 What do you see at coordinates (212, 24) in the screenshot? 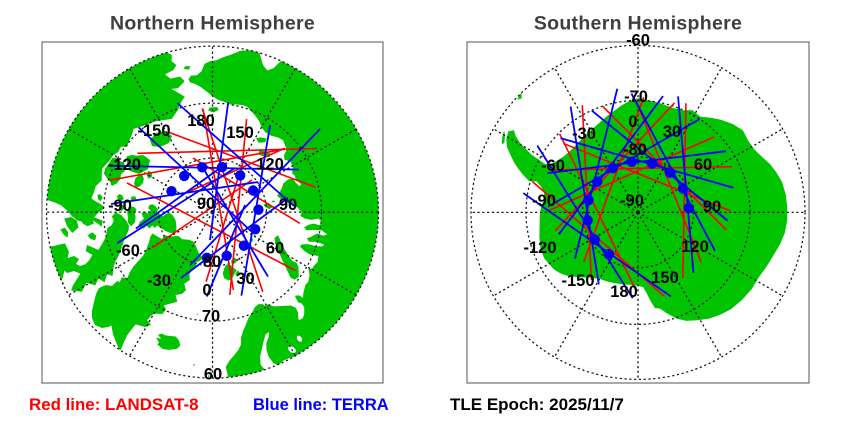
I see `svg-text: Northern Hemisphere` at bounding box center [212, 24].